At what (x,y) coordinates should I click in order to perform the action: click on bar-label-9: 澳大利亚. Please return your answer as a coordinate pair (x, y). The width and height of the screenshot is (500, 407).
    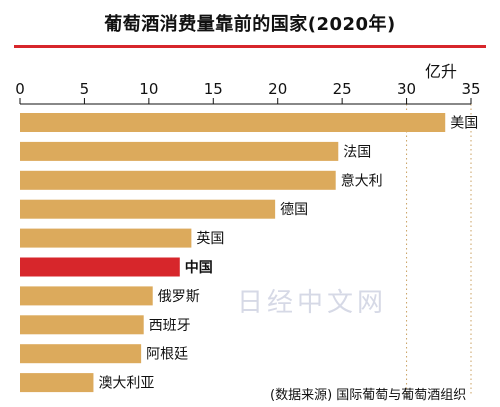
    Looking at the image, I should click on (126, 384).